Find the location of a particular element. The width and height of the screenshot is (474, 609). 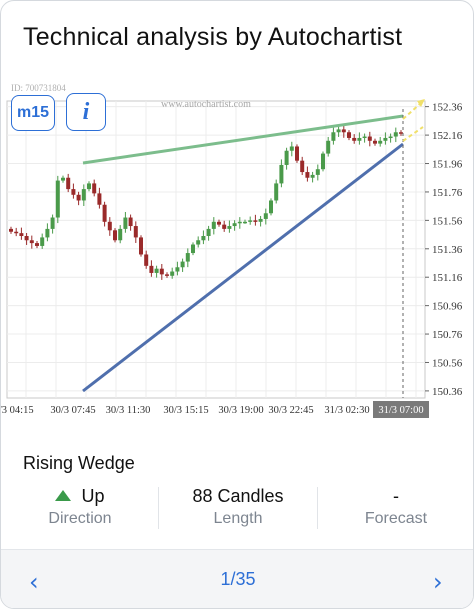

y-tick-label: 151.16 is located at coordinates (447, 278).